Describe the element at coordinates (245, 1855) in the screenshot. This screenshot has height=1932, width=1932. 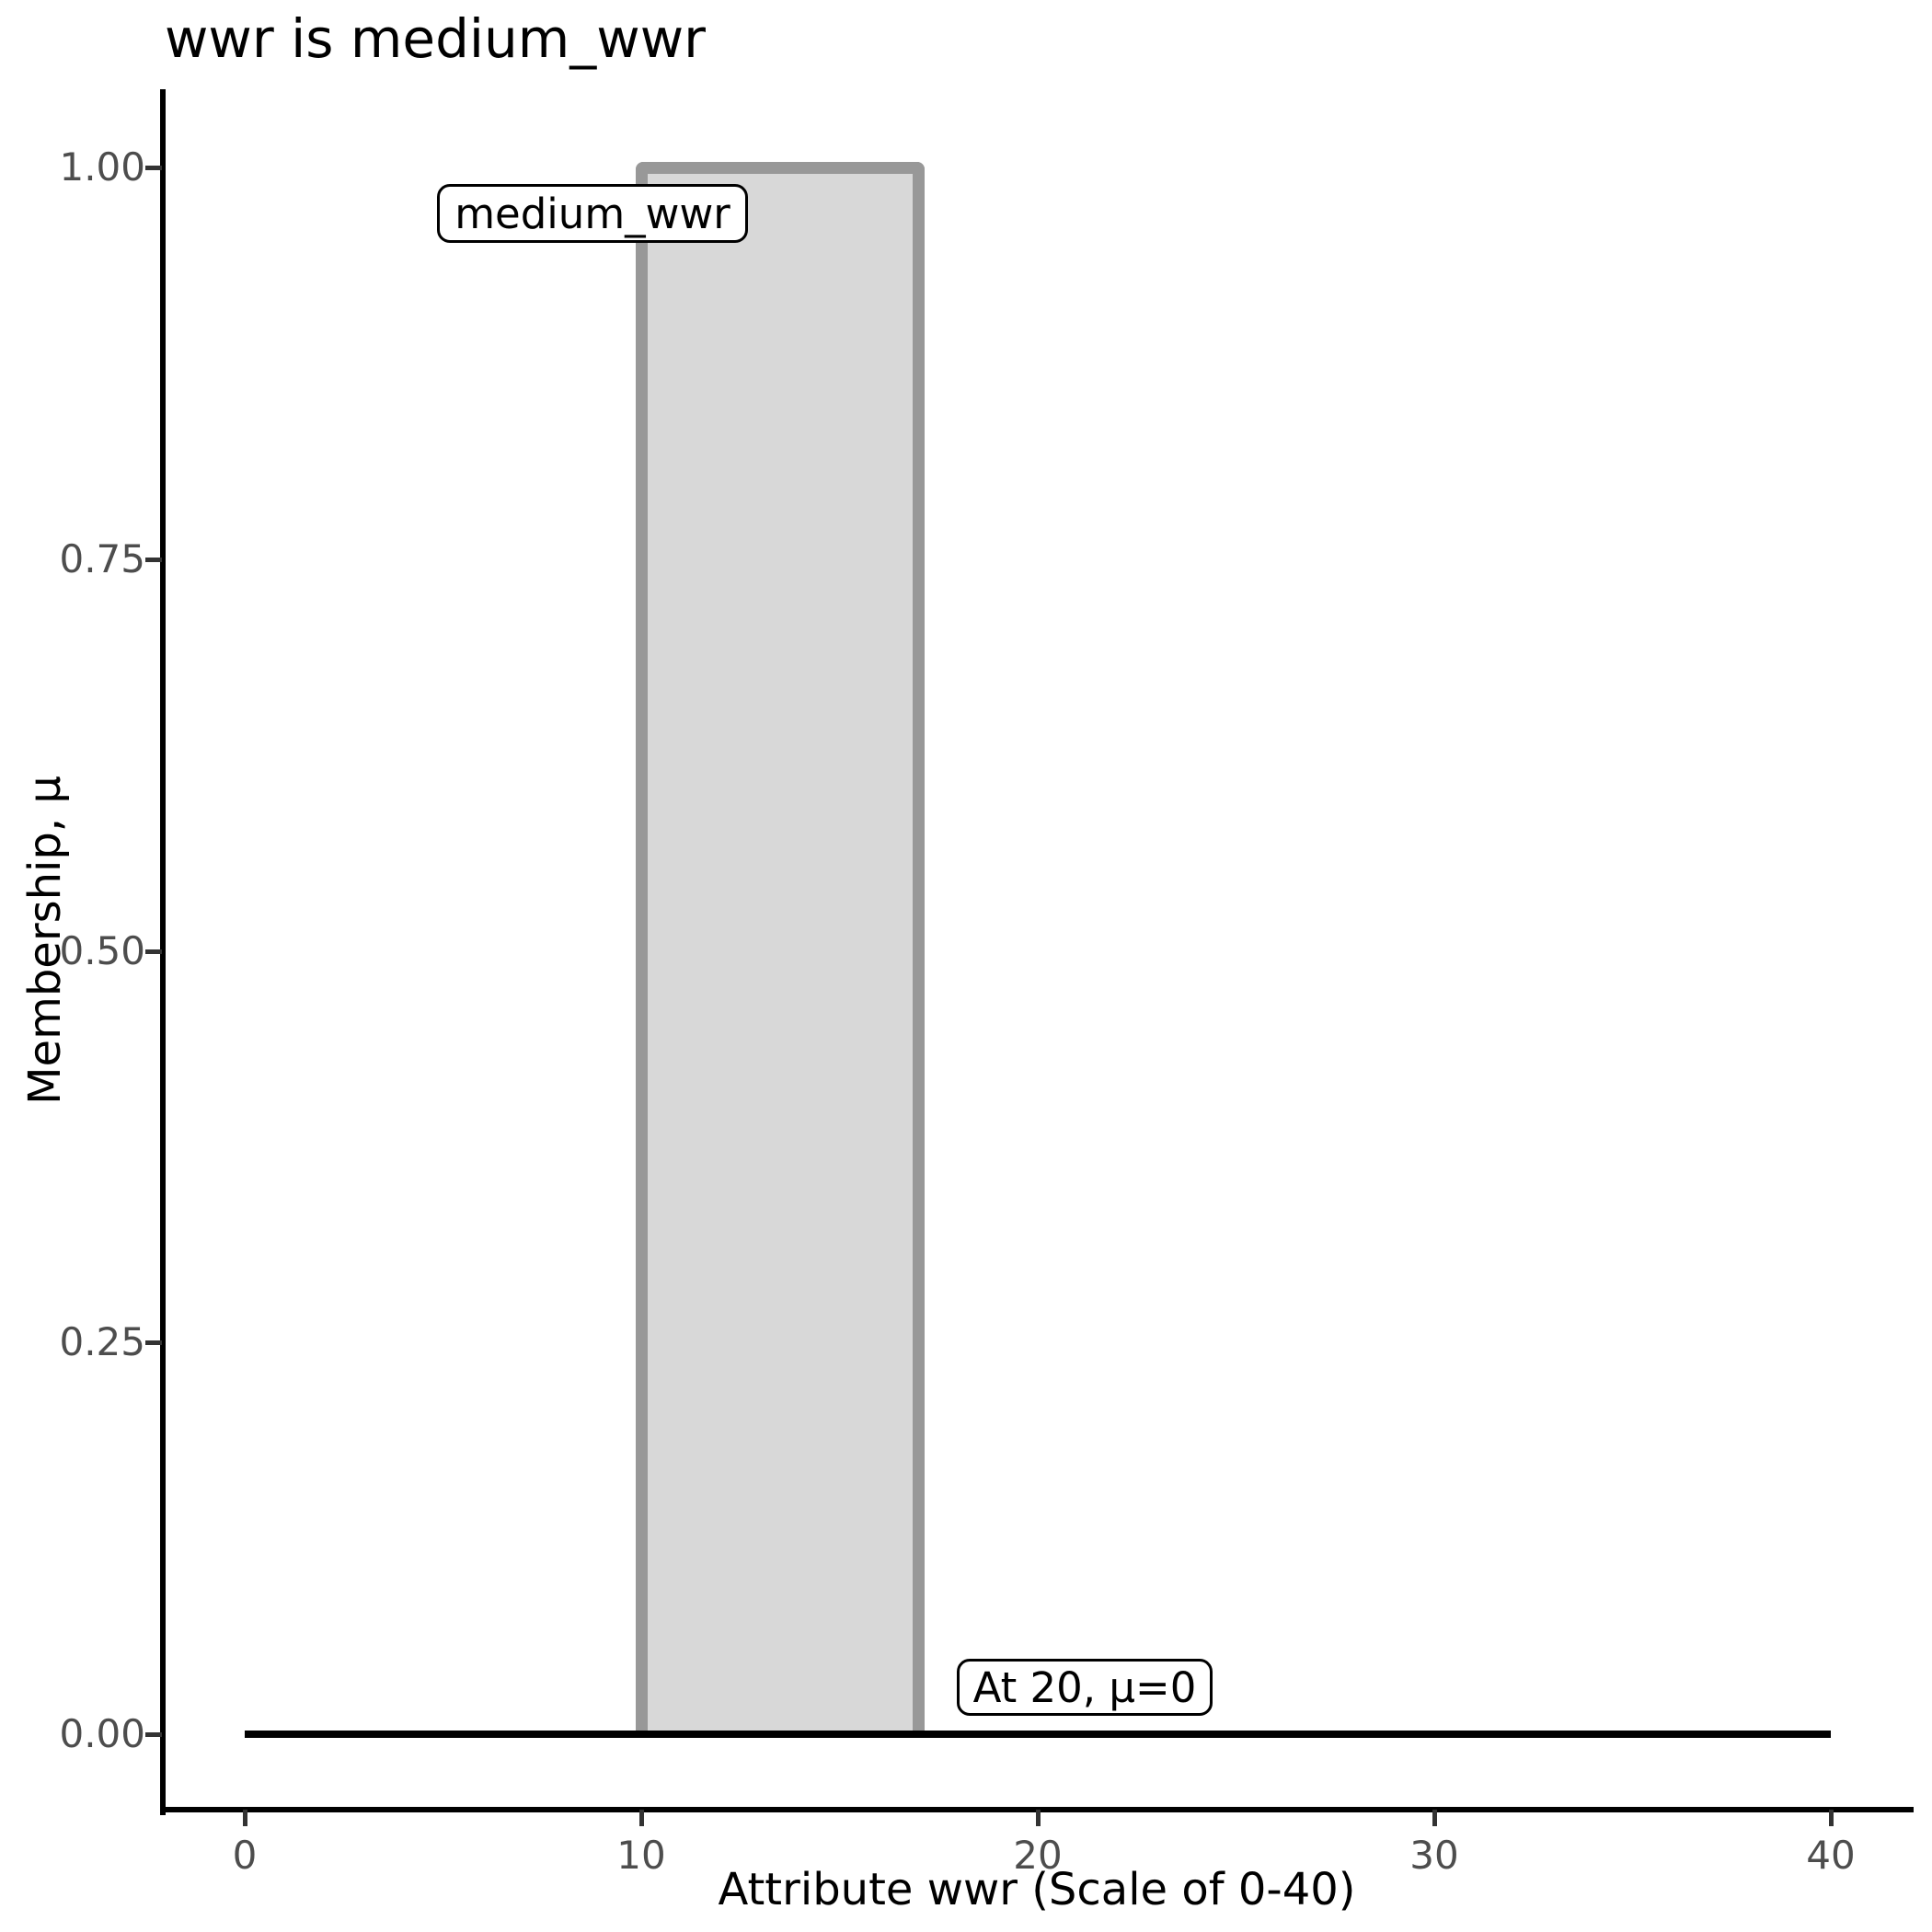
I see `x-tick-label: 0` at that location.